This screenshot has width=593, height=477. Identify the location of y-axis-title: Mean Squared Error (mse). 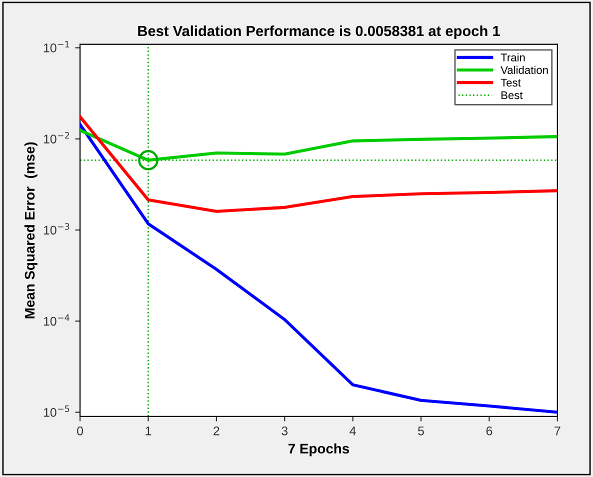
(31, 230).